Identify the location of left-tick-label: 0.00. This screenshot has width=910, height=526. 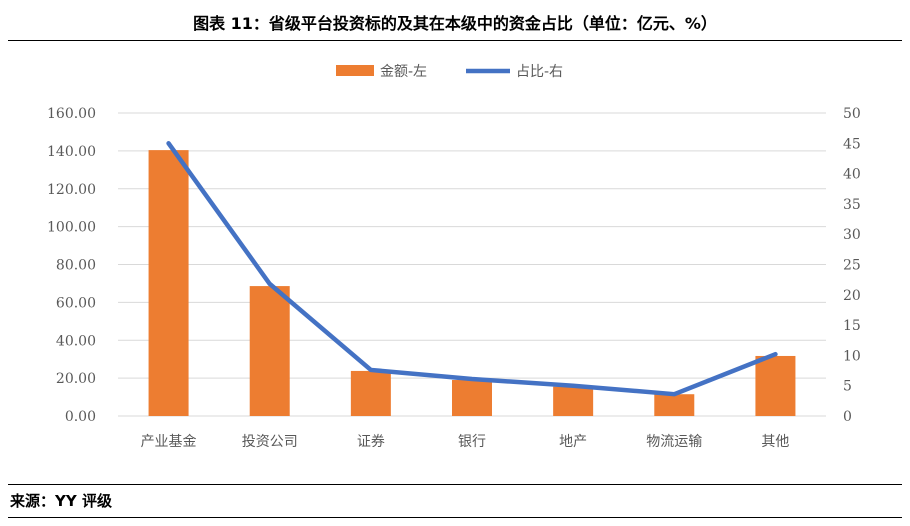
(80, 417).